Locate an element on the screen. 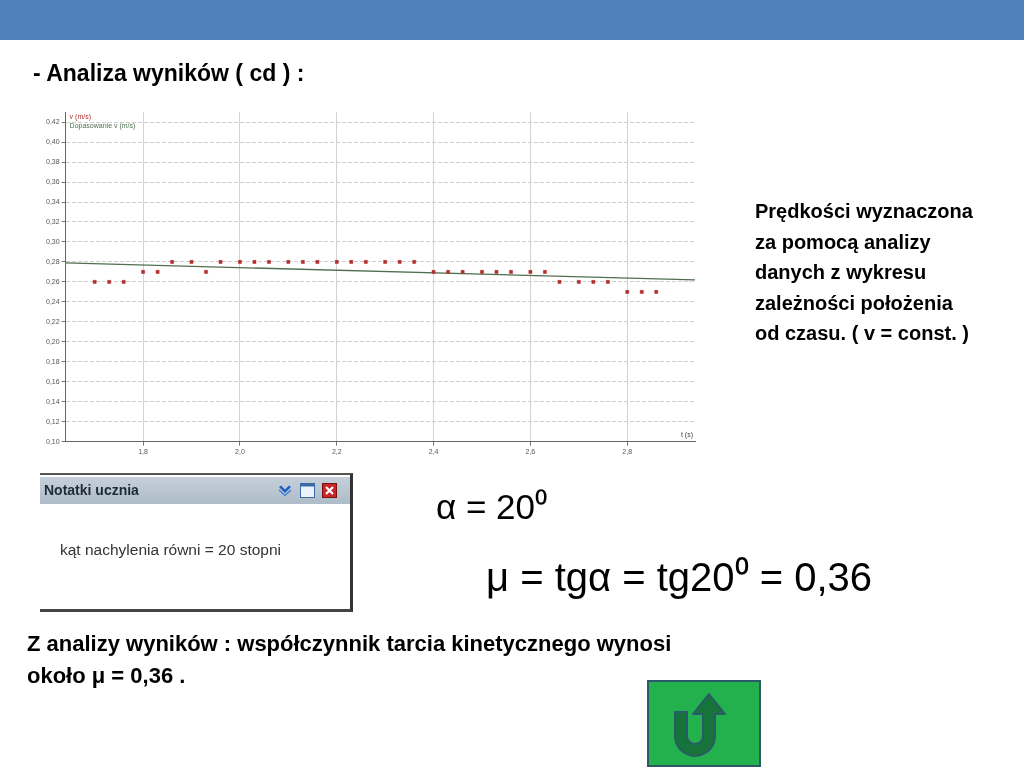  text: Prędkości wyznaczona za pomocą analizy danych z wykresu zależności położenia od czasu. ( v = const. ) is located at coordinates (864, 272).